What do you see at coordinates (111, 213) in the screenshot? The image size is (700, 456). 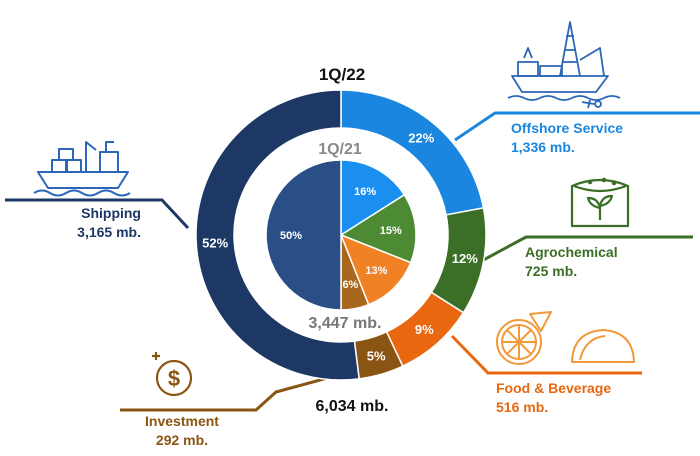 I see `shipping-name: Shipping` at bounding box center [111, 213].